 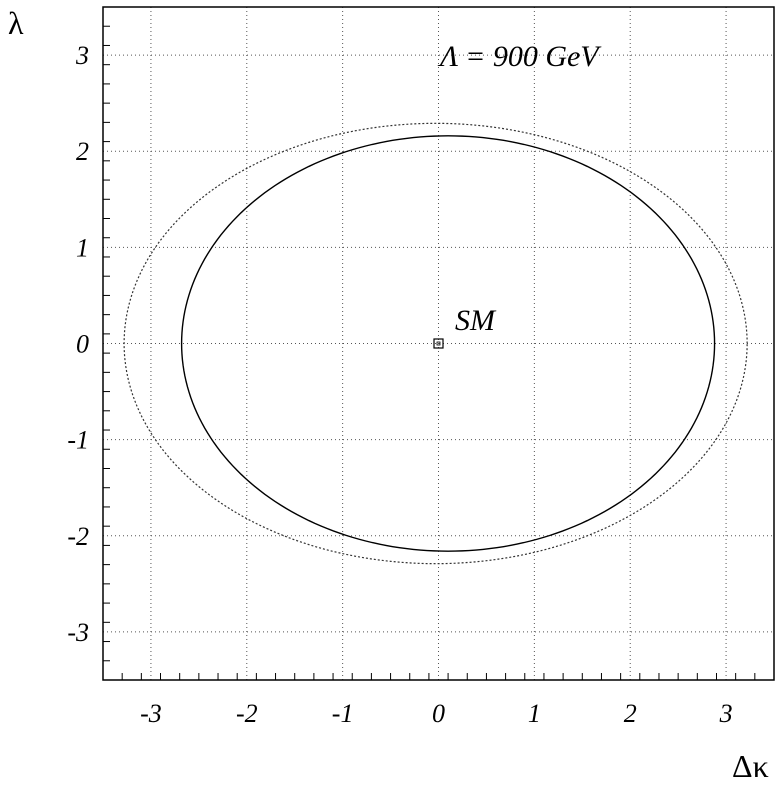 What do you see at coordinates (82, 151) in the screenshot?
I see `y-tick-label: 2` at bounding box center [82, 151].